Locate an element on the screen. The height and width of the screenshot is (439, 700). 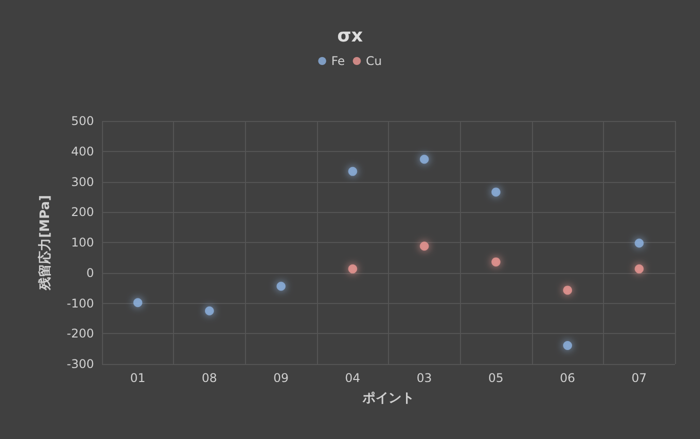
x-tick-label: 03 is located at coordinates (424, 378).